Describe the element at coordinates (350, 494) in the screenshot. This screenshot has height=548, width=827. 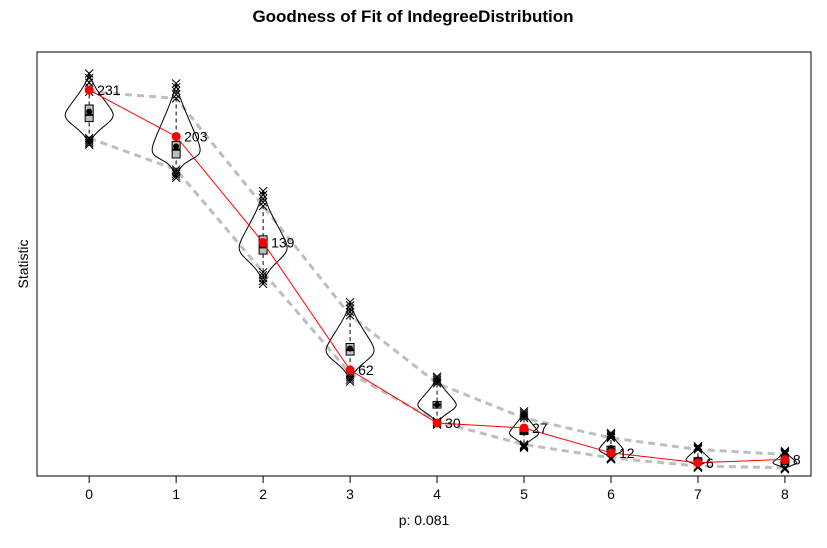
I see `x-tick-label-3: 3` at that location.